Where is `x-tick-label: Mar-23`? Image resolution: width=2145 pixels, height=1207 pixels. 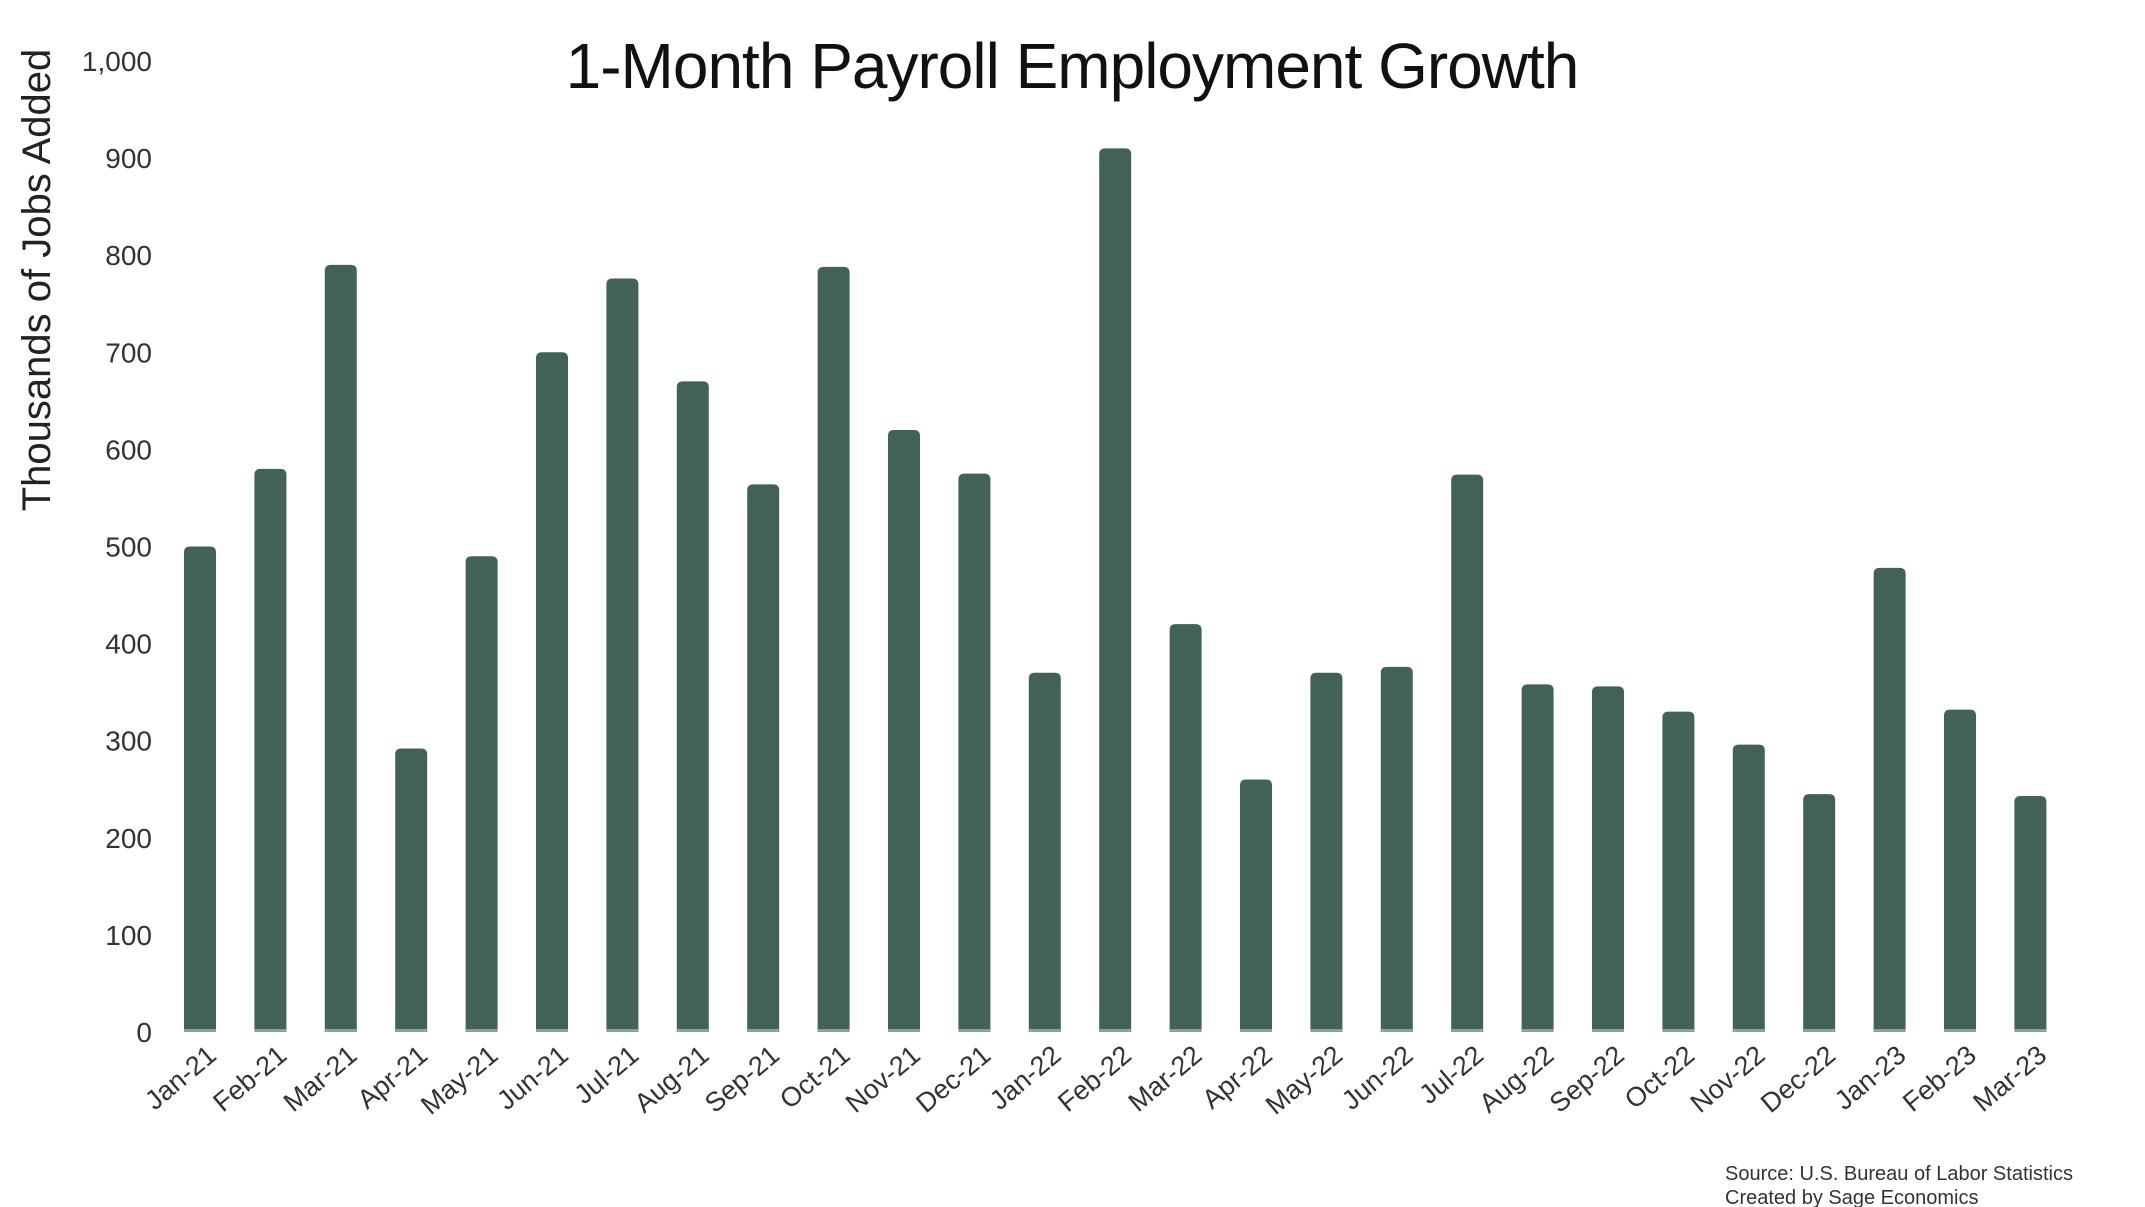 x-tick-label: Mar-23 is located at coordinates (2009, 1079).